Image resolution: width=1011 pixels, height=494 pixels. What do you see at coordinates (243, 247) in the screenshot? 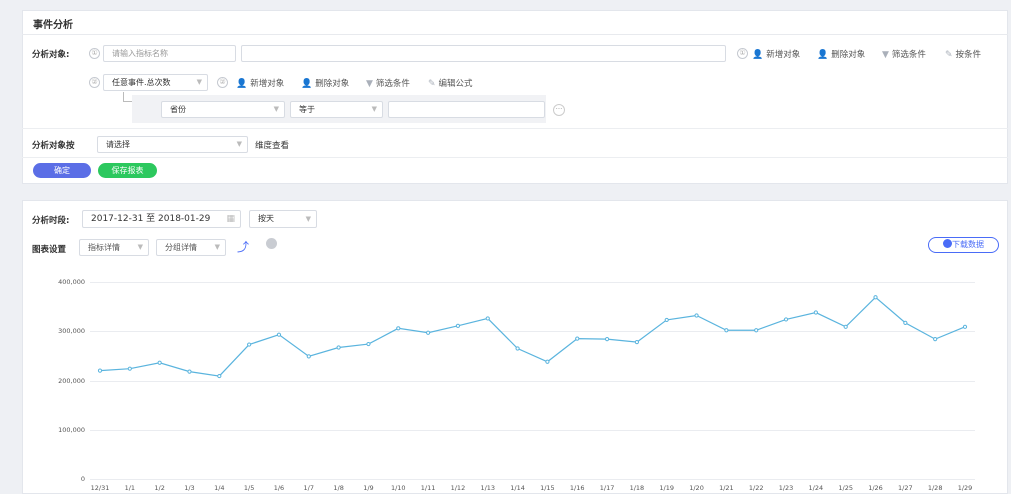
I see `line-chart-icon: ⤴` at bounding box center [243, 247].